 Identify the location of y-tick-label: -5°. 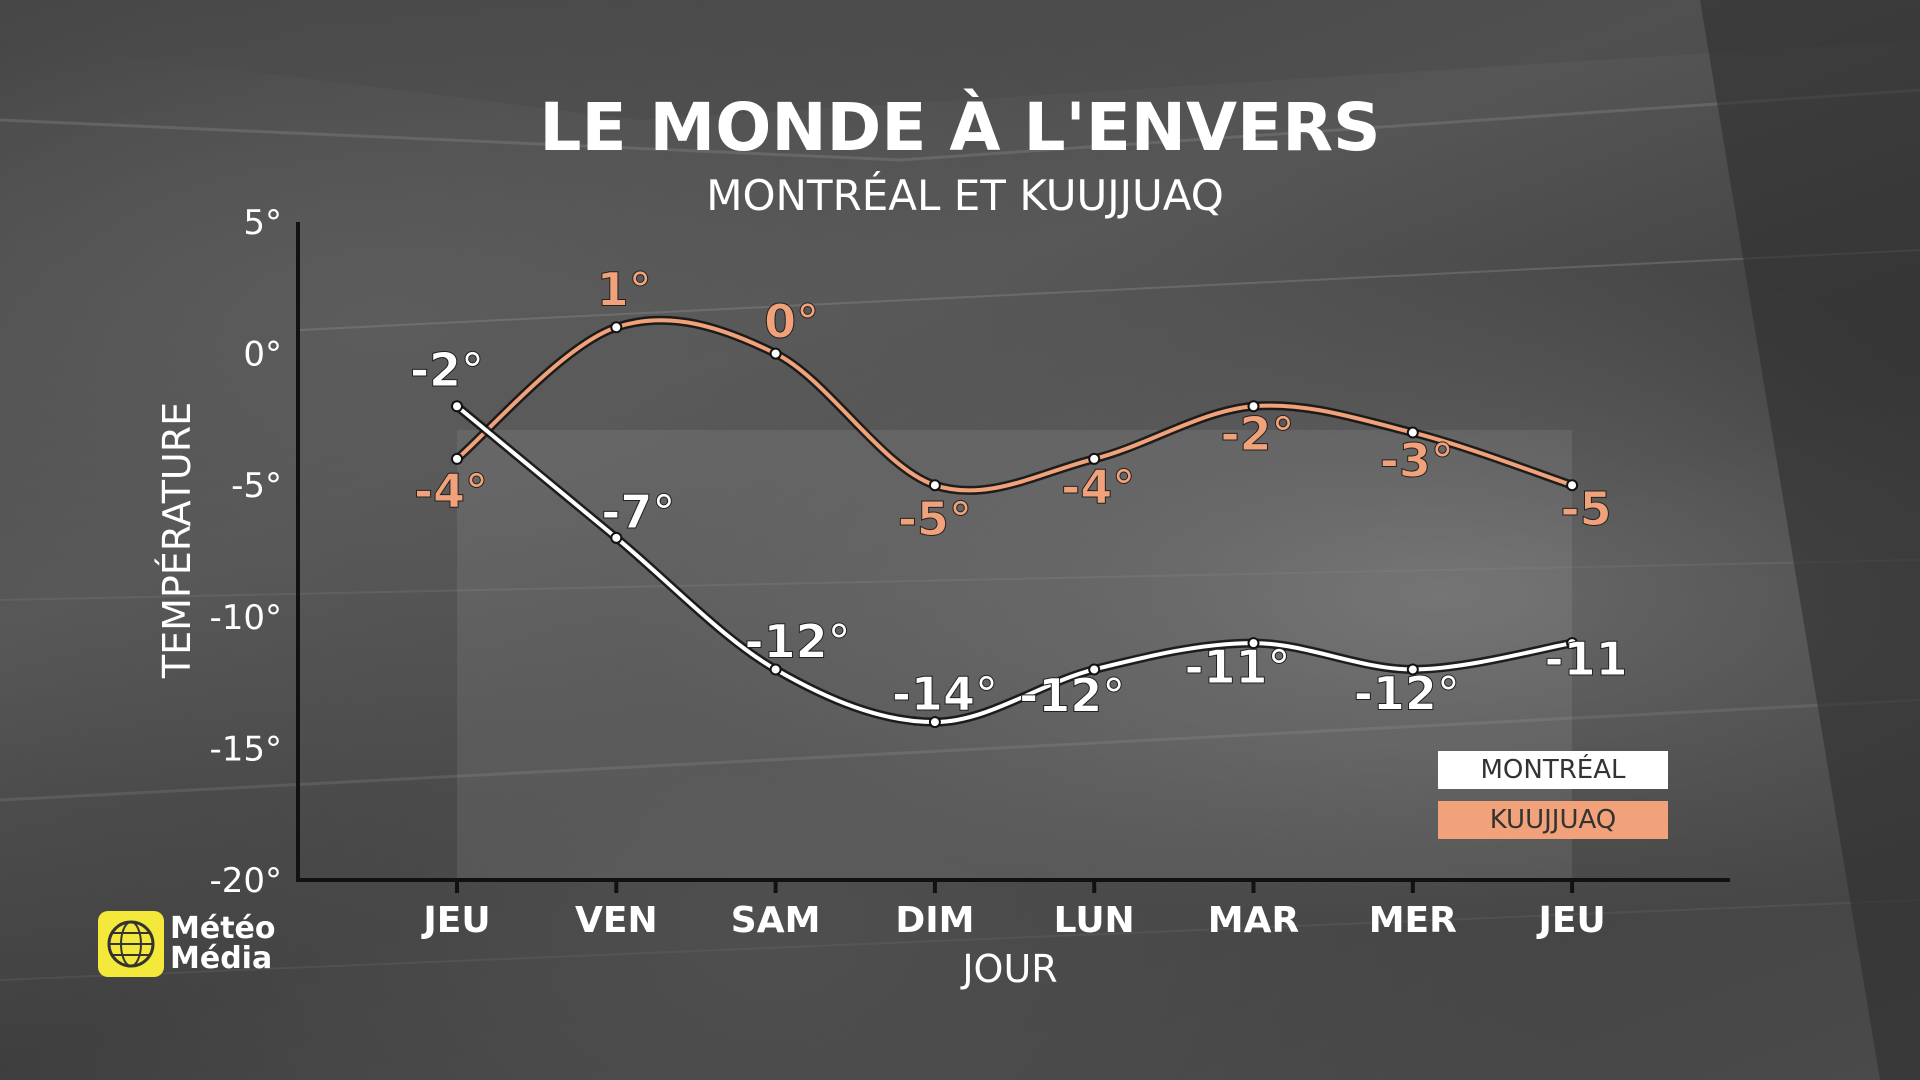
(256, 486).